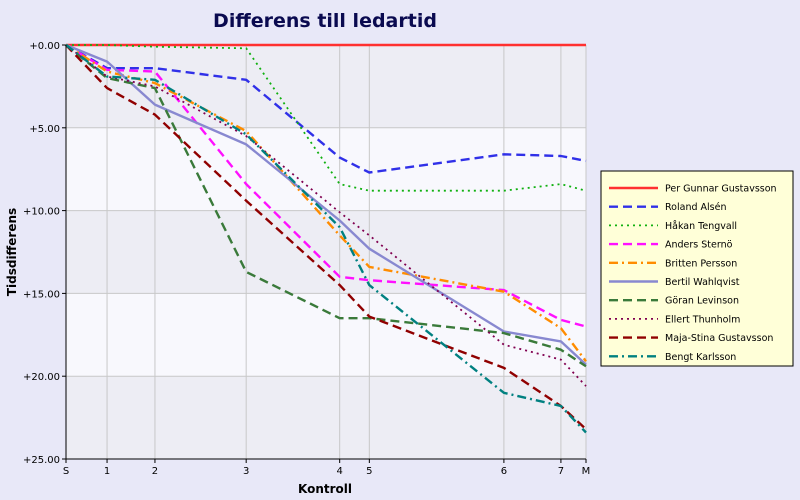 The image size is (800, 500). What do you see at coordinates (719, 338) in the screenshot?
I see `legend-label: Maja-Stina Gustavsson` at bounding box center [719, 338].